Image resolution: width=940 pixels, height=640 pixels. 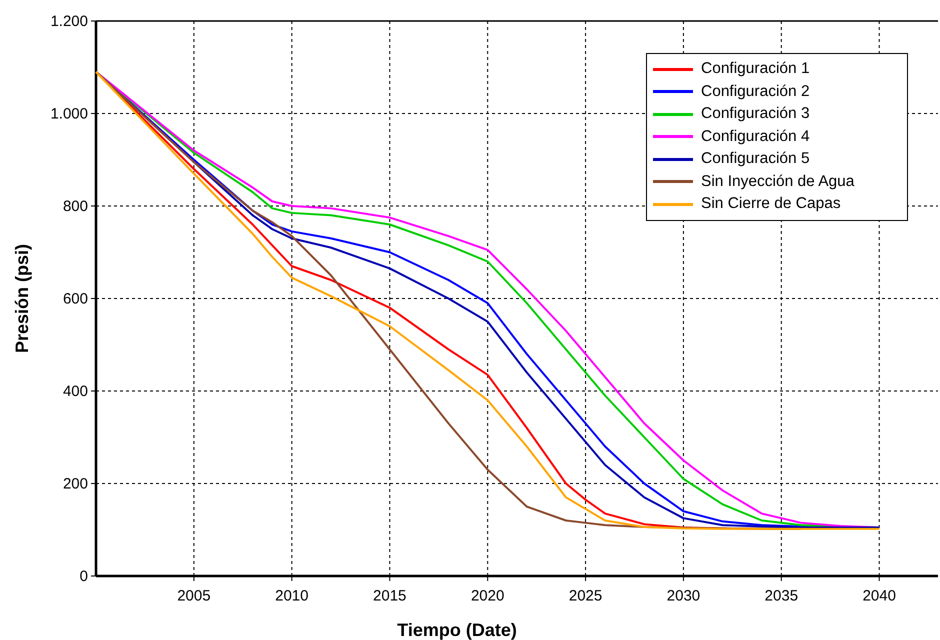 What do you see at coordinates (75, 206) in the screenshot?
I see `y-tick-label: 800` at bounding box center [75, 206].